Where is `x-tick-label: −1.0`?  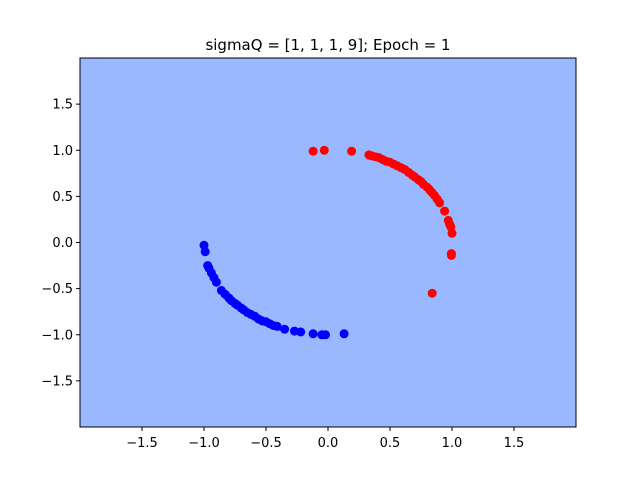 x-tick-label: −1.0 is located at coordinates (204, 443).